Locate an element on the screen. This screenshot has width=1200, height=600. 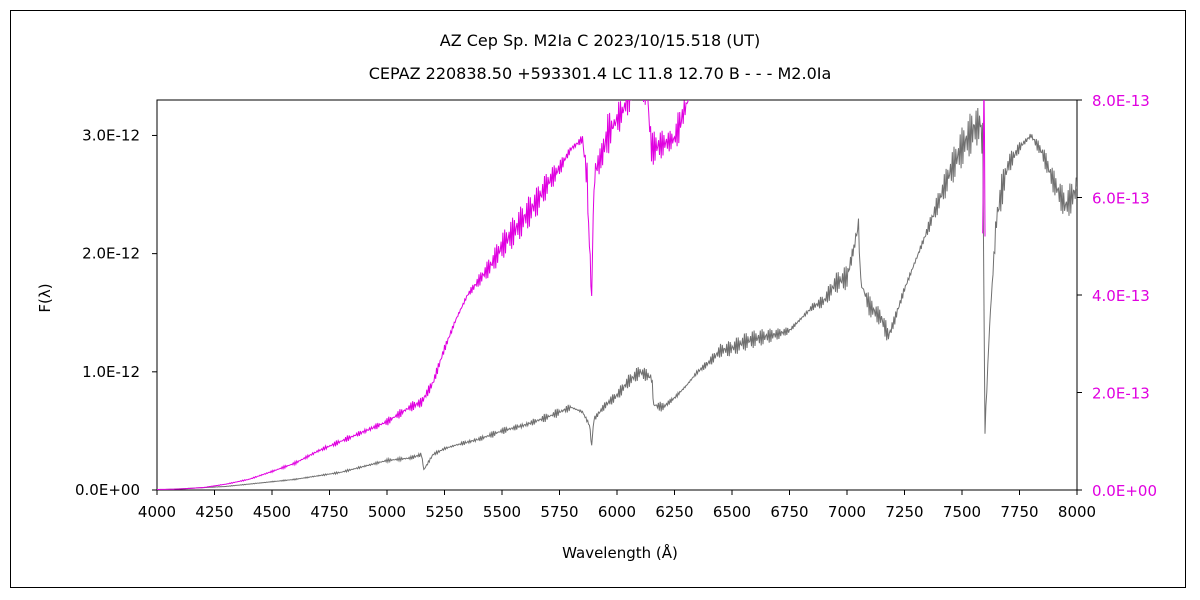
y-left-tick-label: 2.0E-12 is located at coordinates (111, 254).